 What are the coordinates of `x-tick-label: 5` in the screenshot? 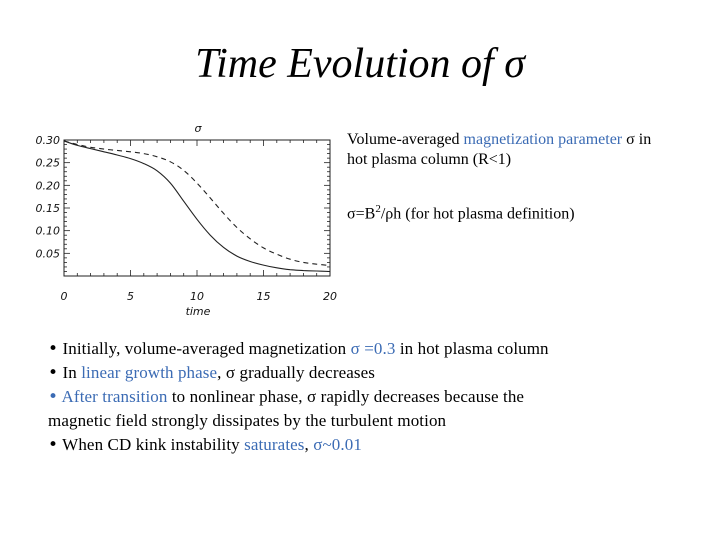 It's located at (130, 296).